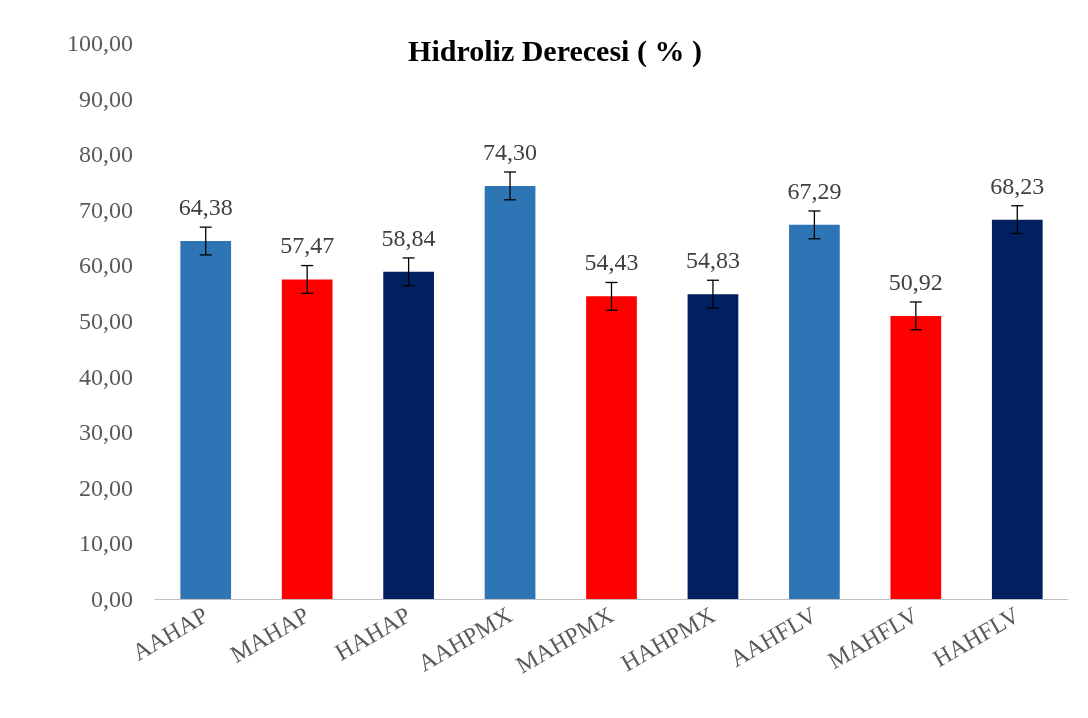 This screenshot has height=718, width=1088. What do you see at coordinates (555, 50) in the screenshot?
I see `chart-title: Hidroliz Derecesi ( % )` at bounding box center [555, 50].